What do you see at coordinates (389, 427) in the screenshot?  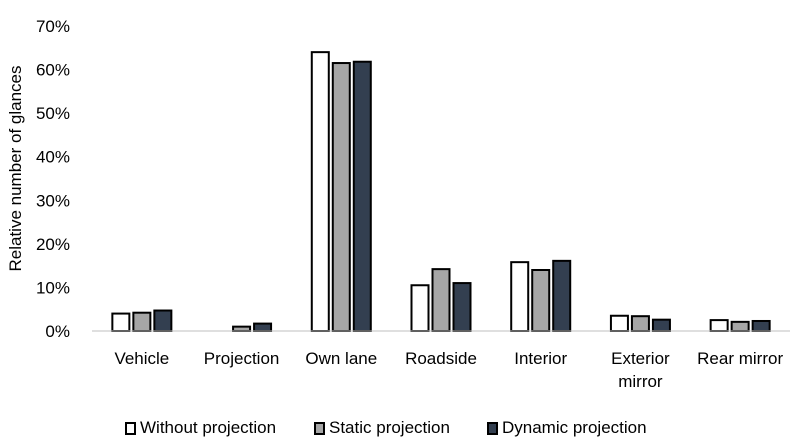 I see `legend-label: Static projection` at bounding box center [389, 427].